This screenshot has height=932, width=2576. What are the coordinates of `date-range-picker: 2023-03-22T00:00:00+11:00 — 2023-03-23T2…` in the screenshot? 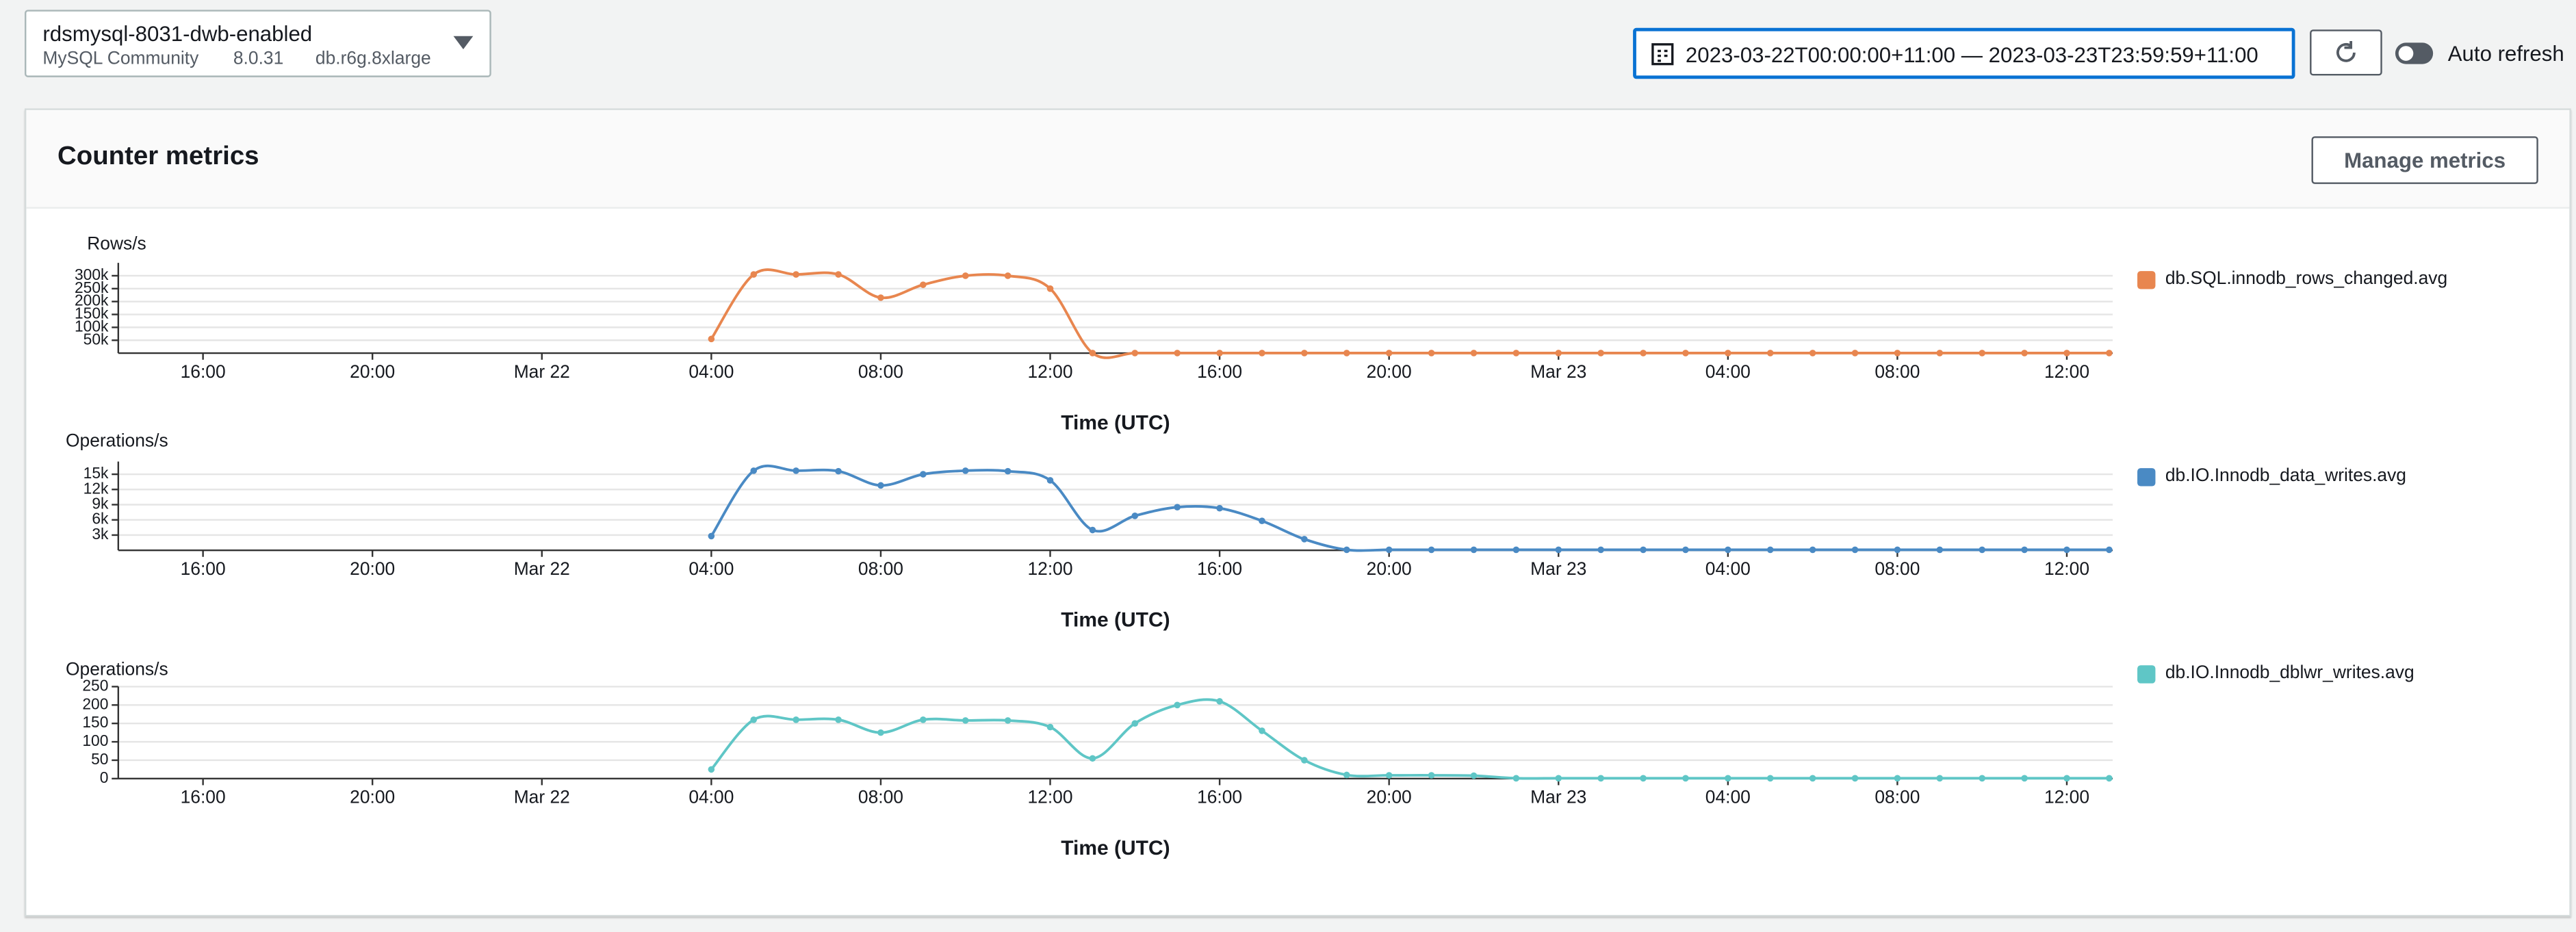 It's located at (1964, 53).